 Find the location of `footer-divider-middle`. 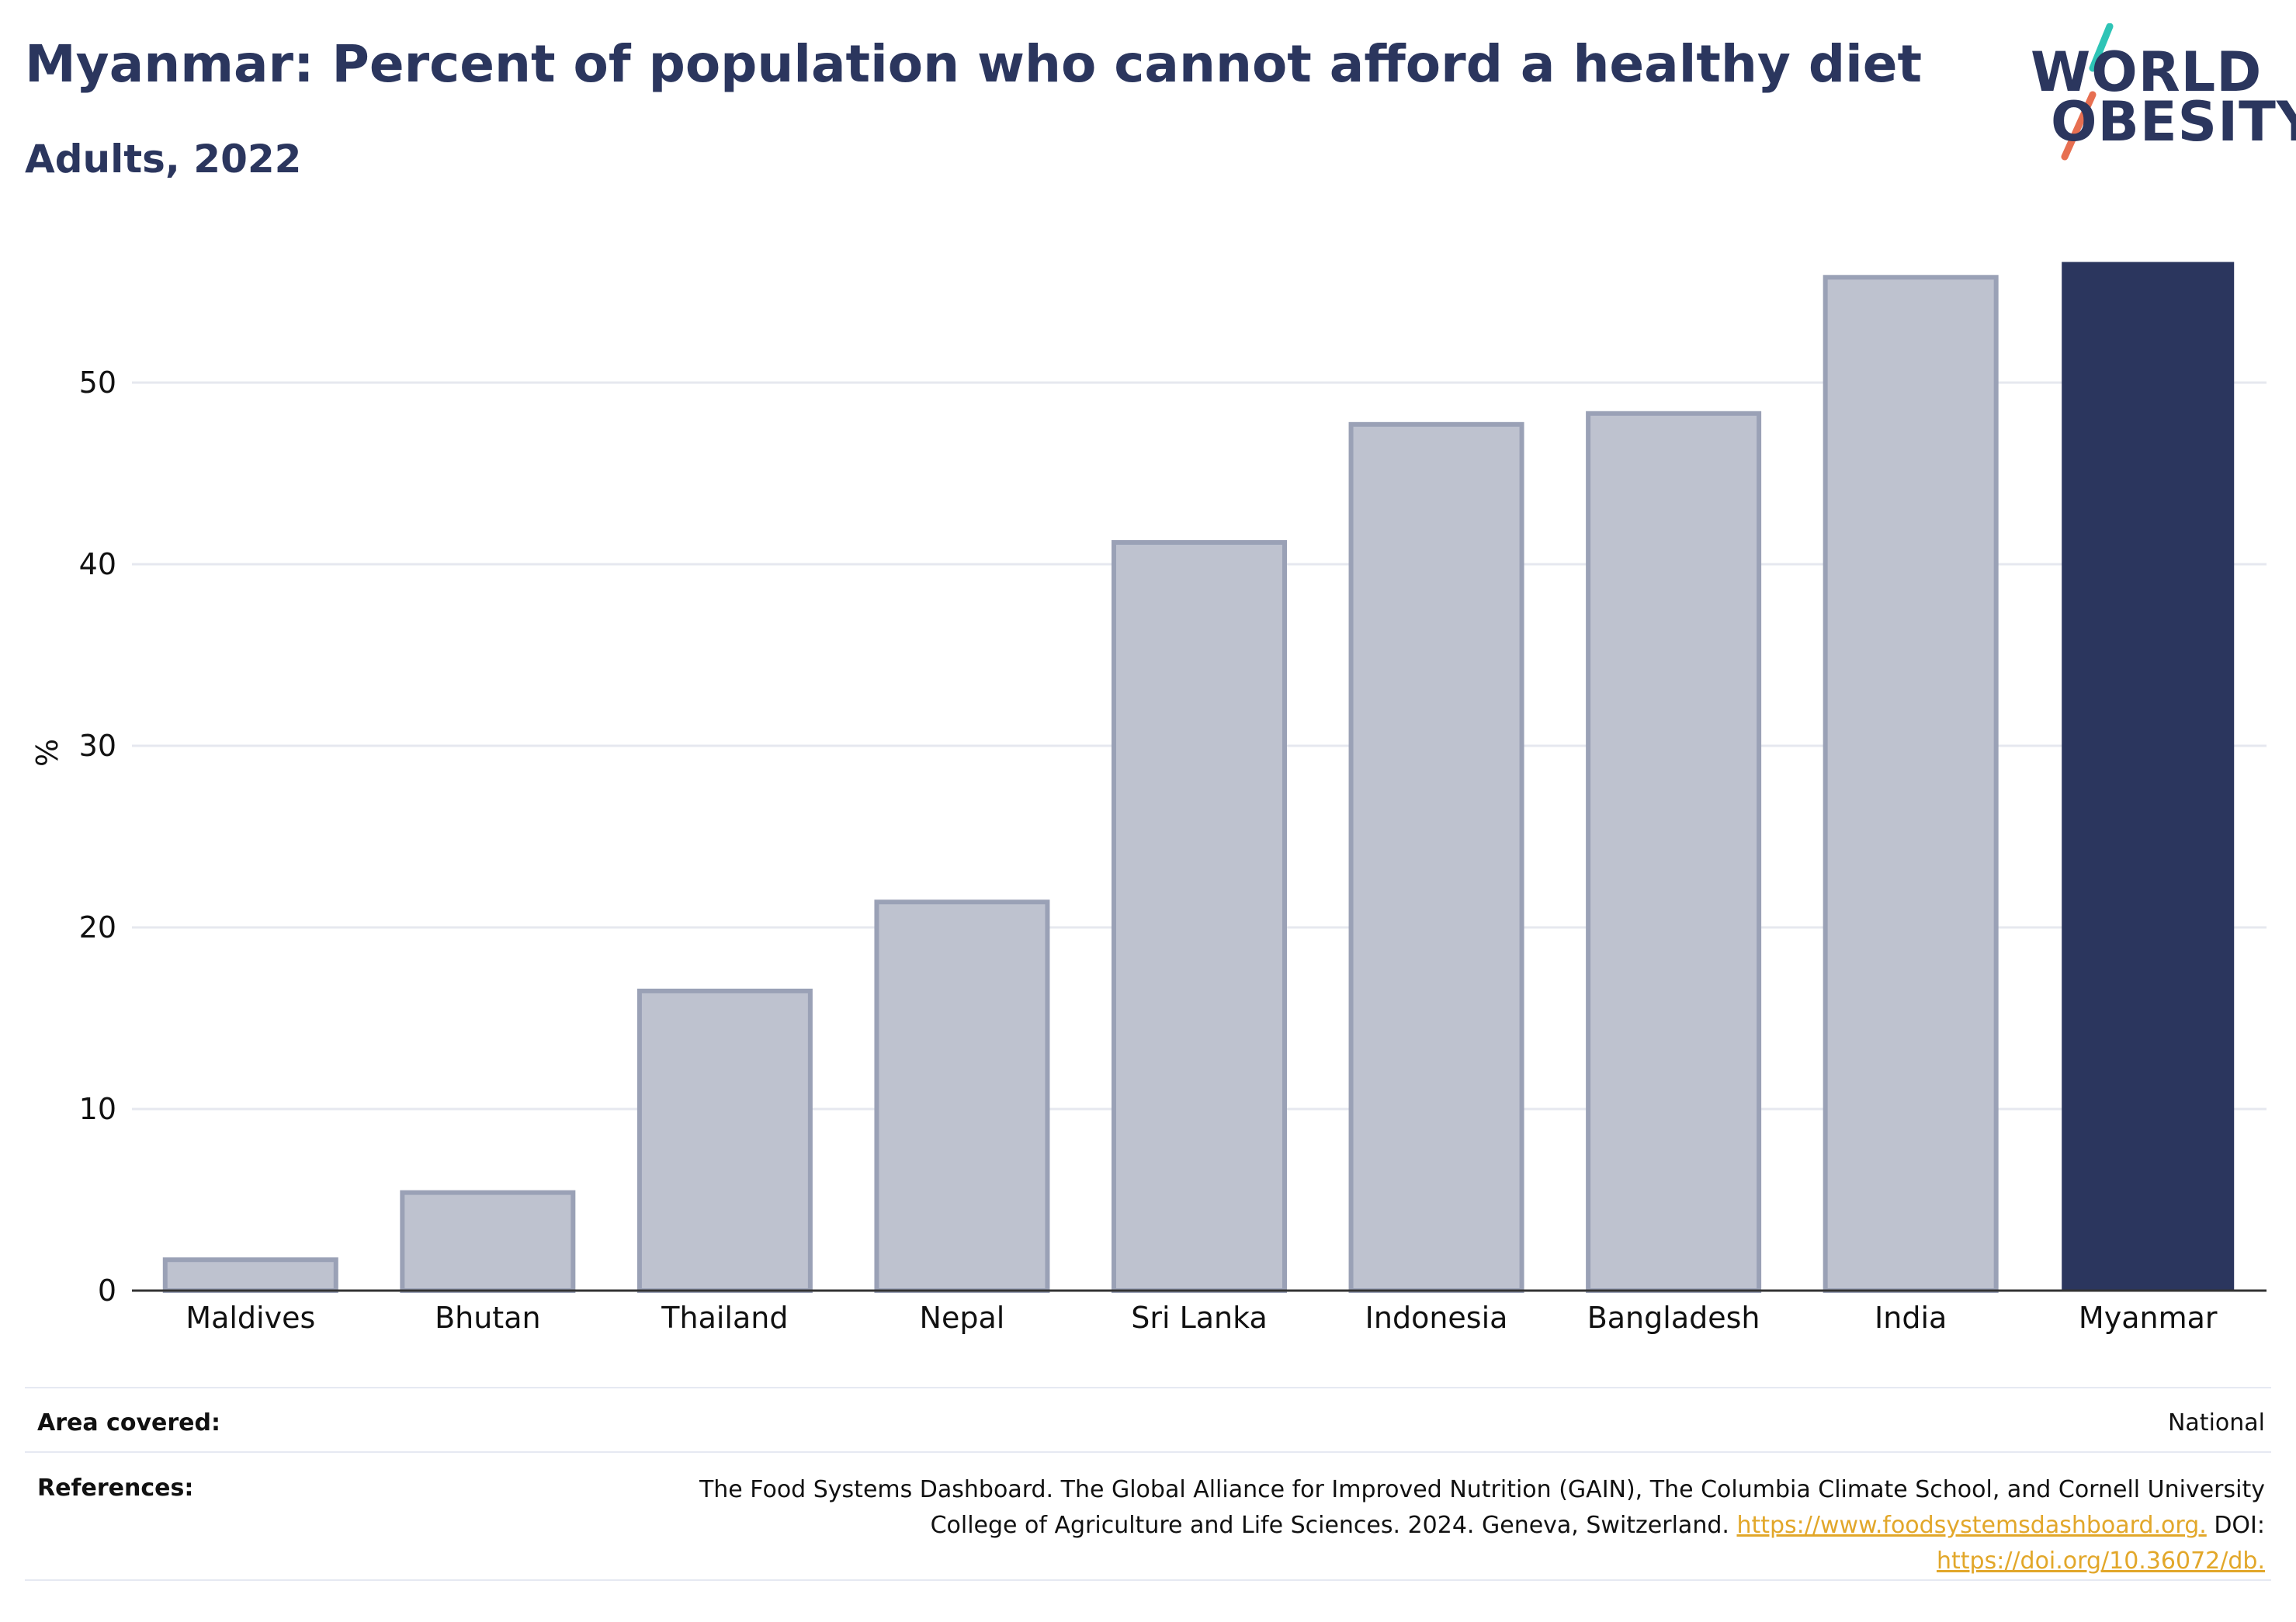

footer-divider-middle is located at coordinates (1148, 1452).